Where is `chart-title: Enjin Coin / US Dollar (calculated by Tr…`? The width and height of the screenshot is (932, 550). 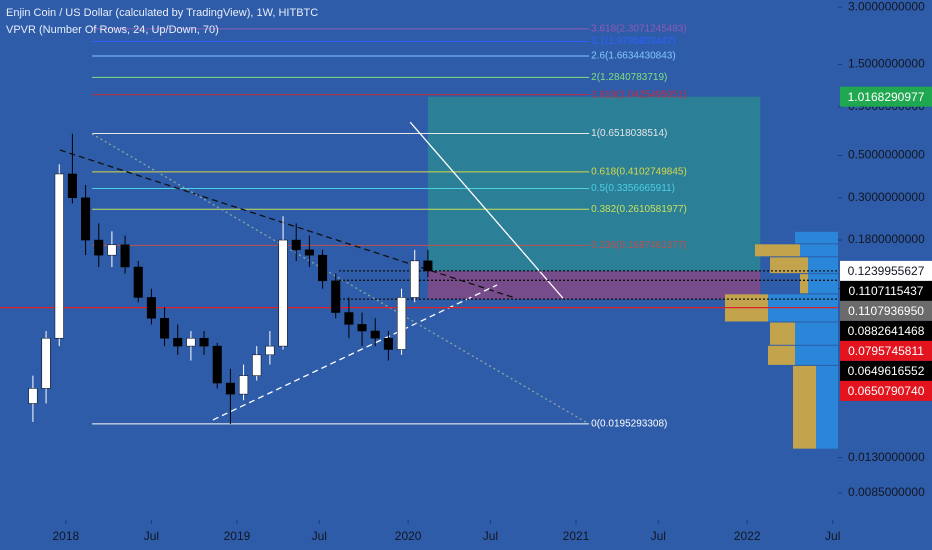
chart-title: Enjin Coin / US Dollar (calculated by Tr… is located at coordinates (162, 13).